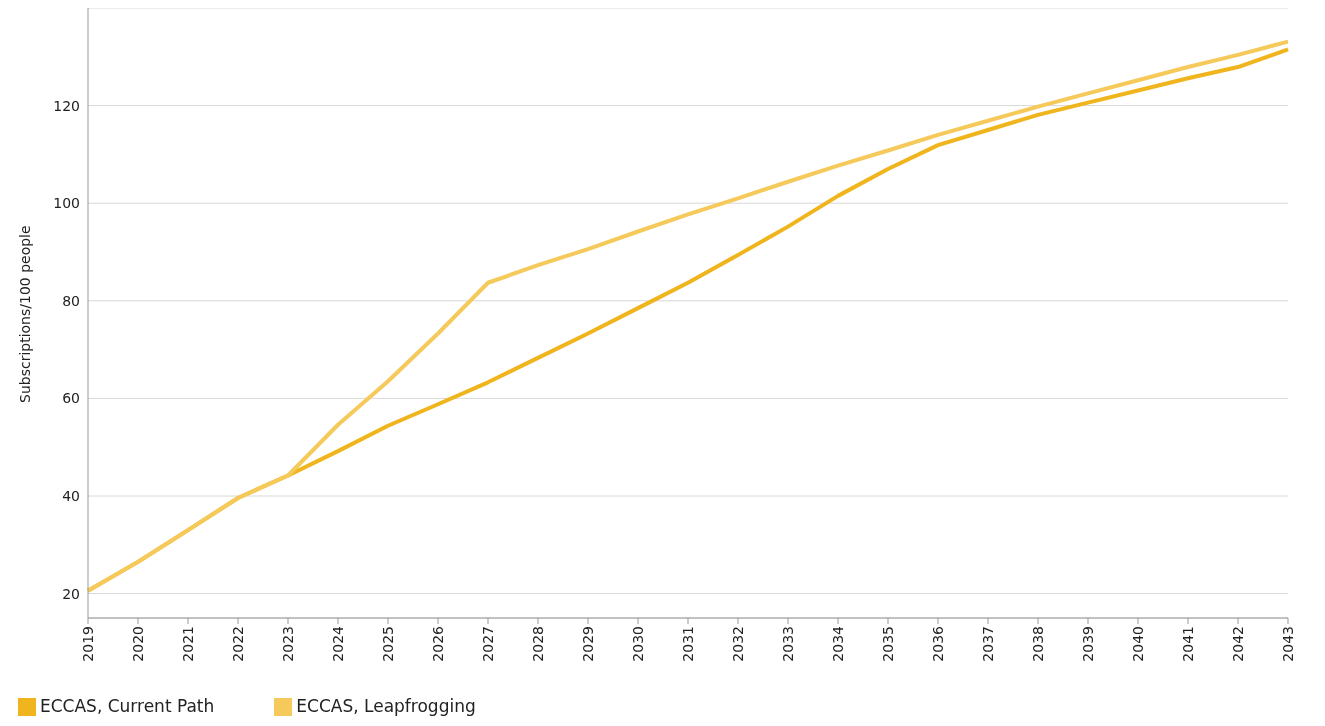  Describe the element at coordinates (71, 398) in the screenshot. I see `y-tick-label: 60` at that location.